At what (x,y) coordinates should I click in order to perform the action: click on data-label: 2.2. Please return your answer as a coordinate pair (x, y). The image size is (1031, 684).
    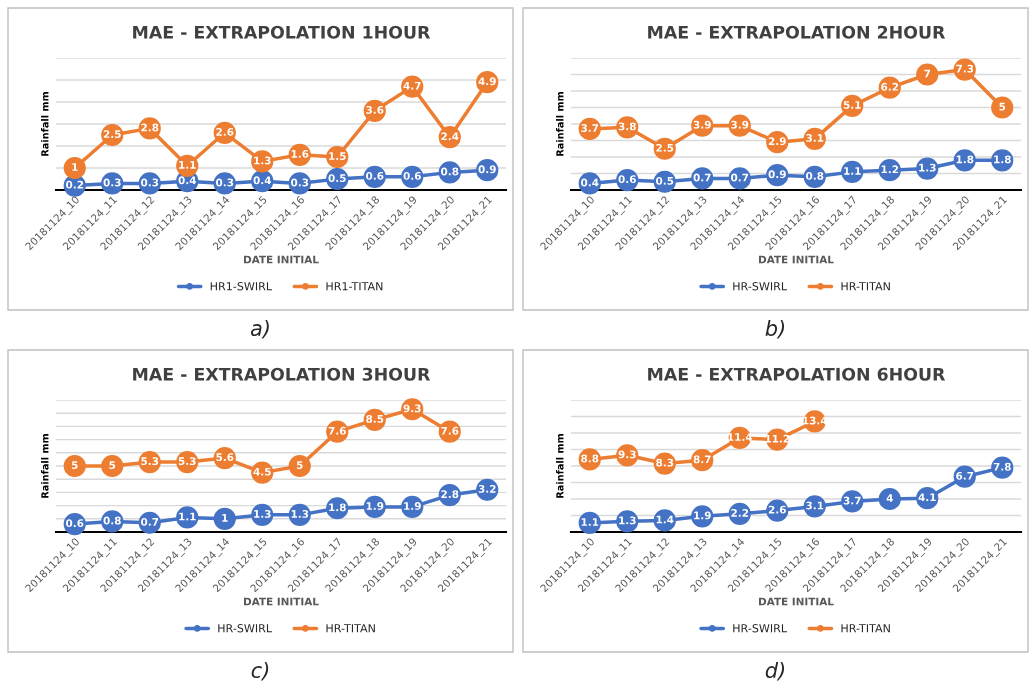
    Looking at the image, I should click on (740, 512).